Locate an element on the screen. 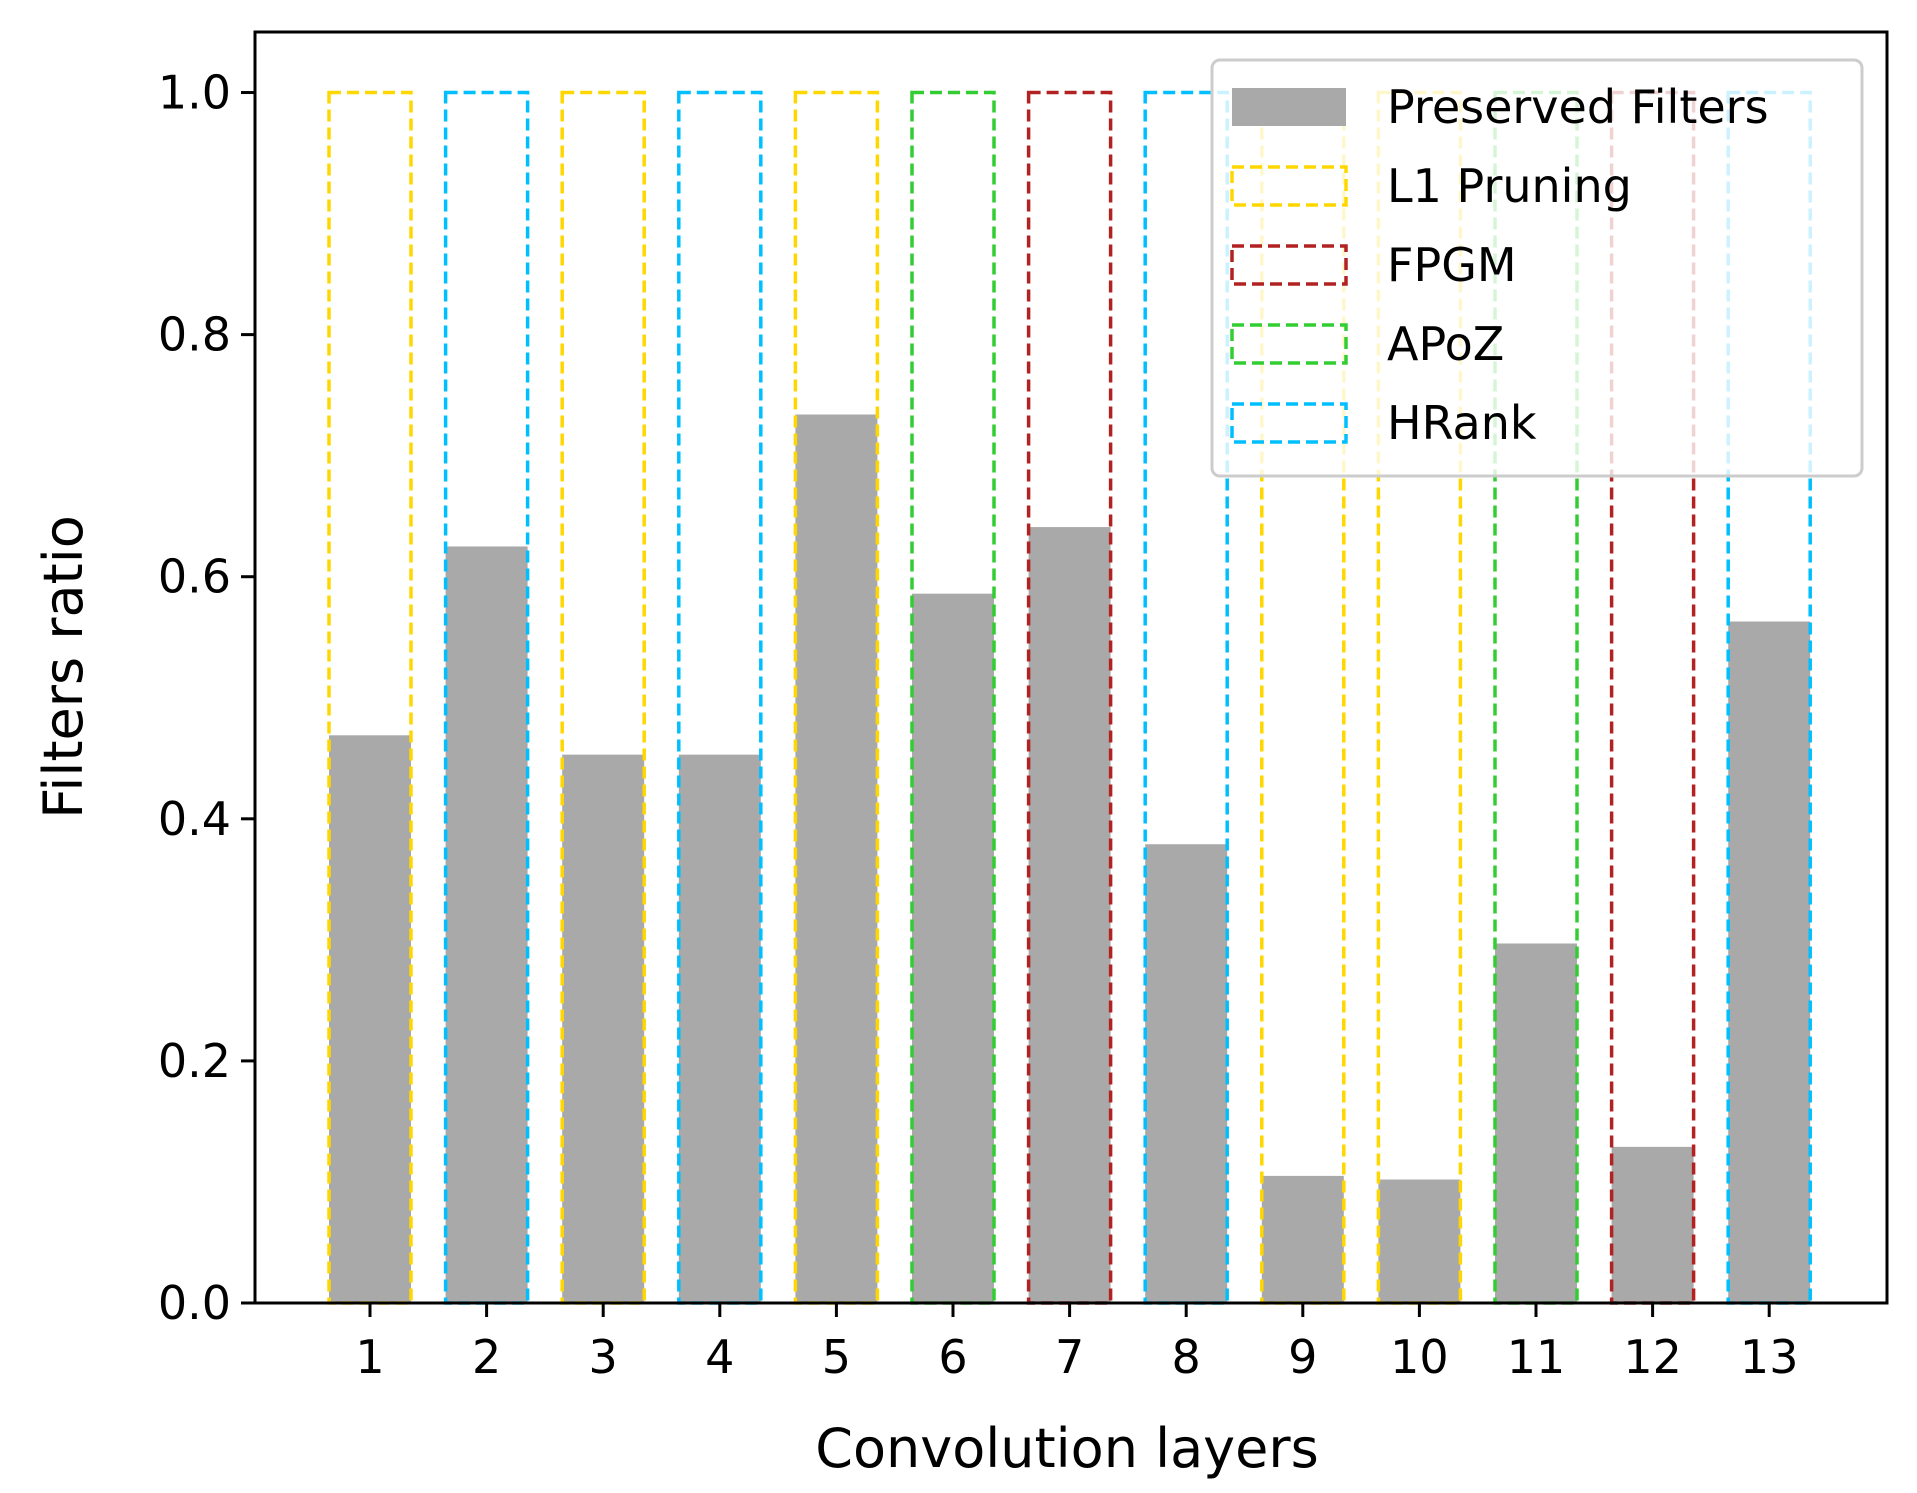 This screenshot has width=1917, height=1493. legend-label: FPGM is located at coordinates (1452, 265).